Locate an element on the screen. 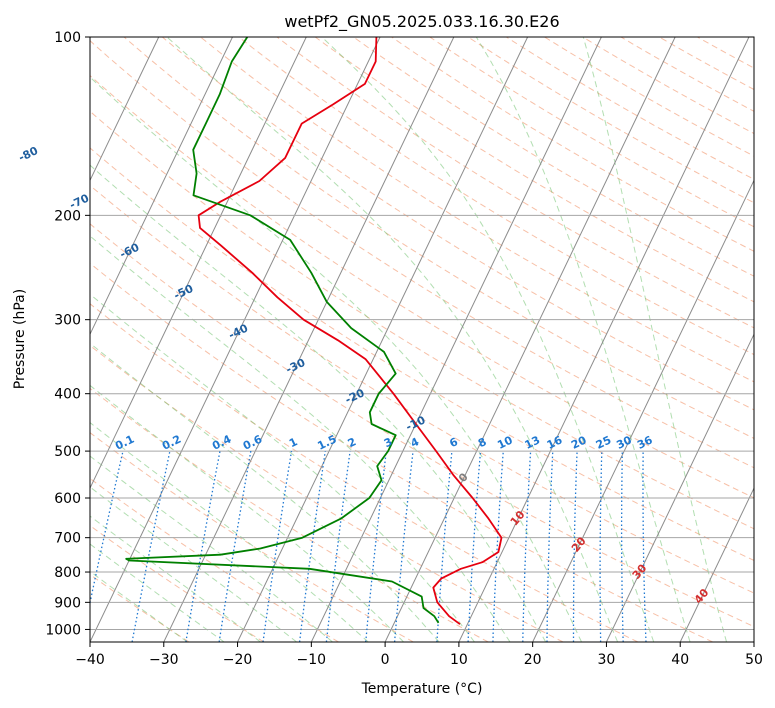  mixing-ratio-label: 25 is located at coordinates (603, 442).